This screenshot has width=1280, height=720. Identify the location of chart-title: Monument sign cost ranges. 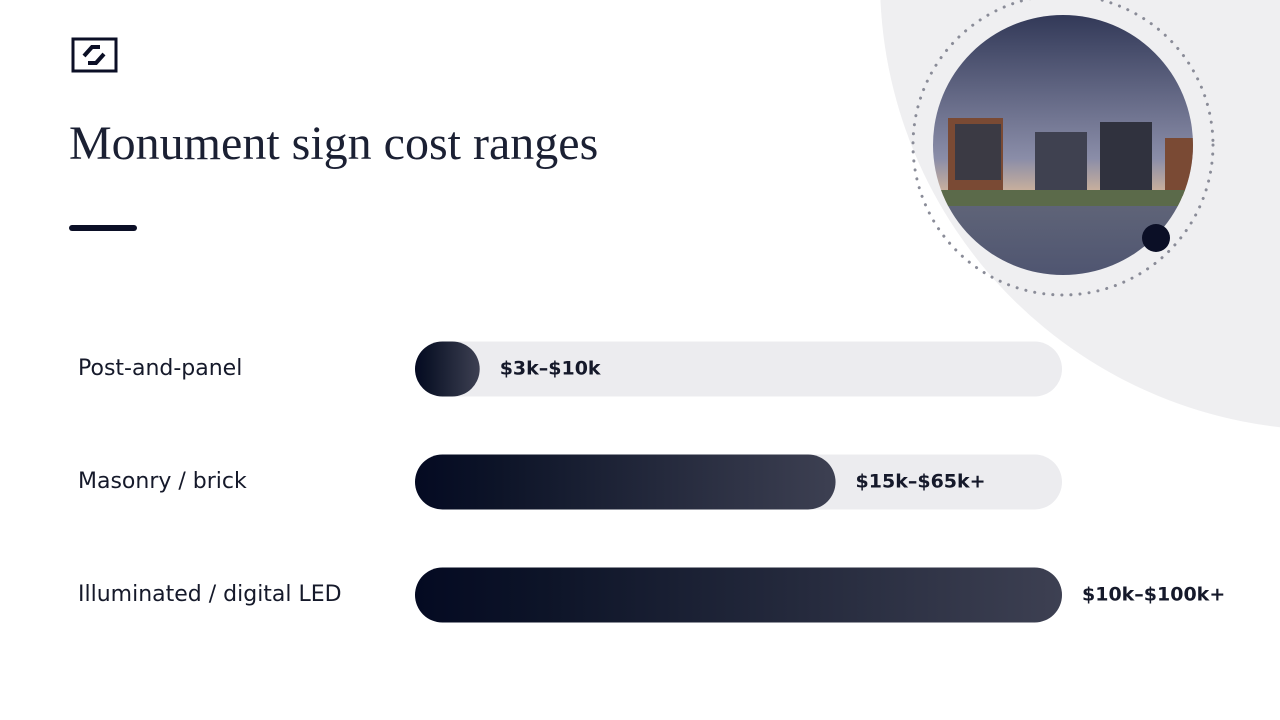
(333, 143).